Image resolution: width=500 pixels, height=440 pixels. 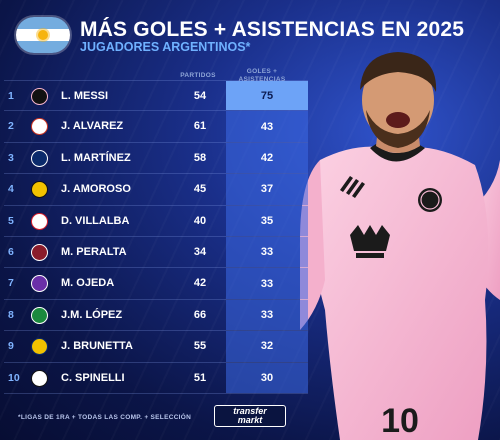 I want to click on column-header-goles-line1: GOLES +, so click(x=262, y=71).